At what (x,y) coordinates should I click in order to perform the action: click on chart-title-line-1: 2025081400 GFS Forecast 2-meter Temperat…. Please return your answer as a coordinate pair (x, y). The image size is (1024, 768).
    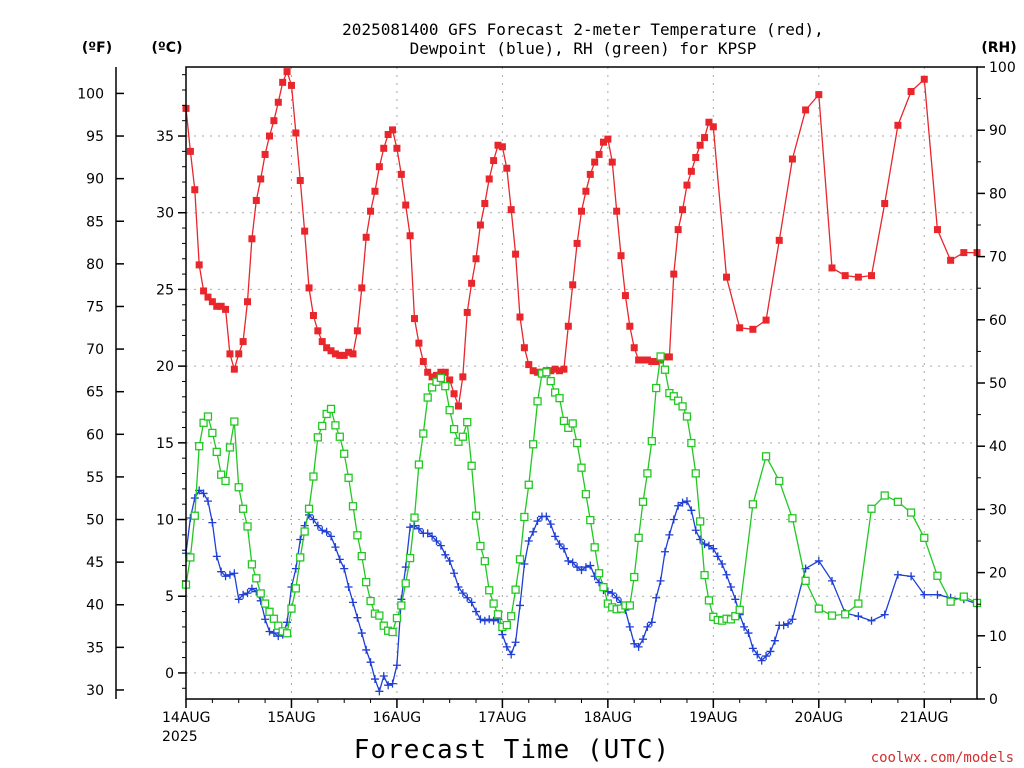
    Looking at the image, I should click on (583, 29).